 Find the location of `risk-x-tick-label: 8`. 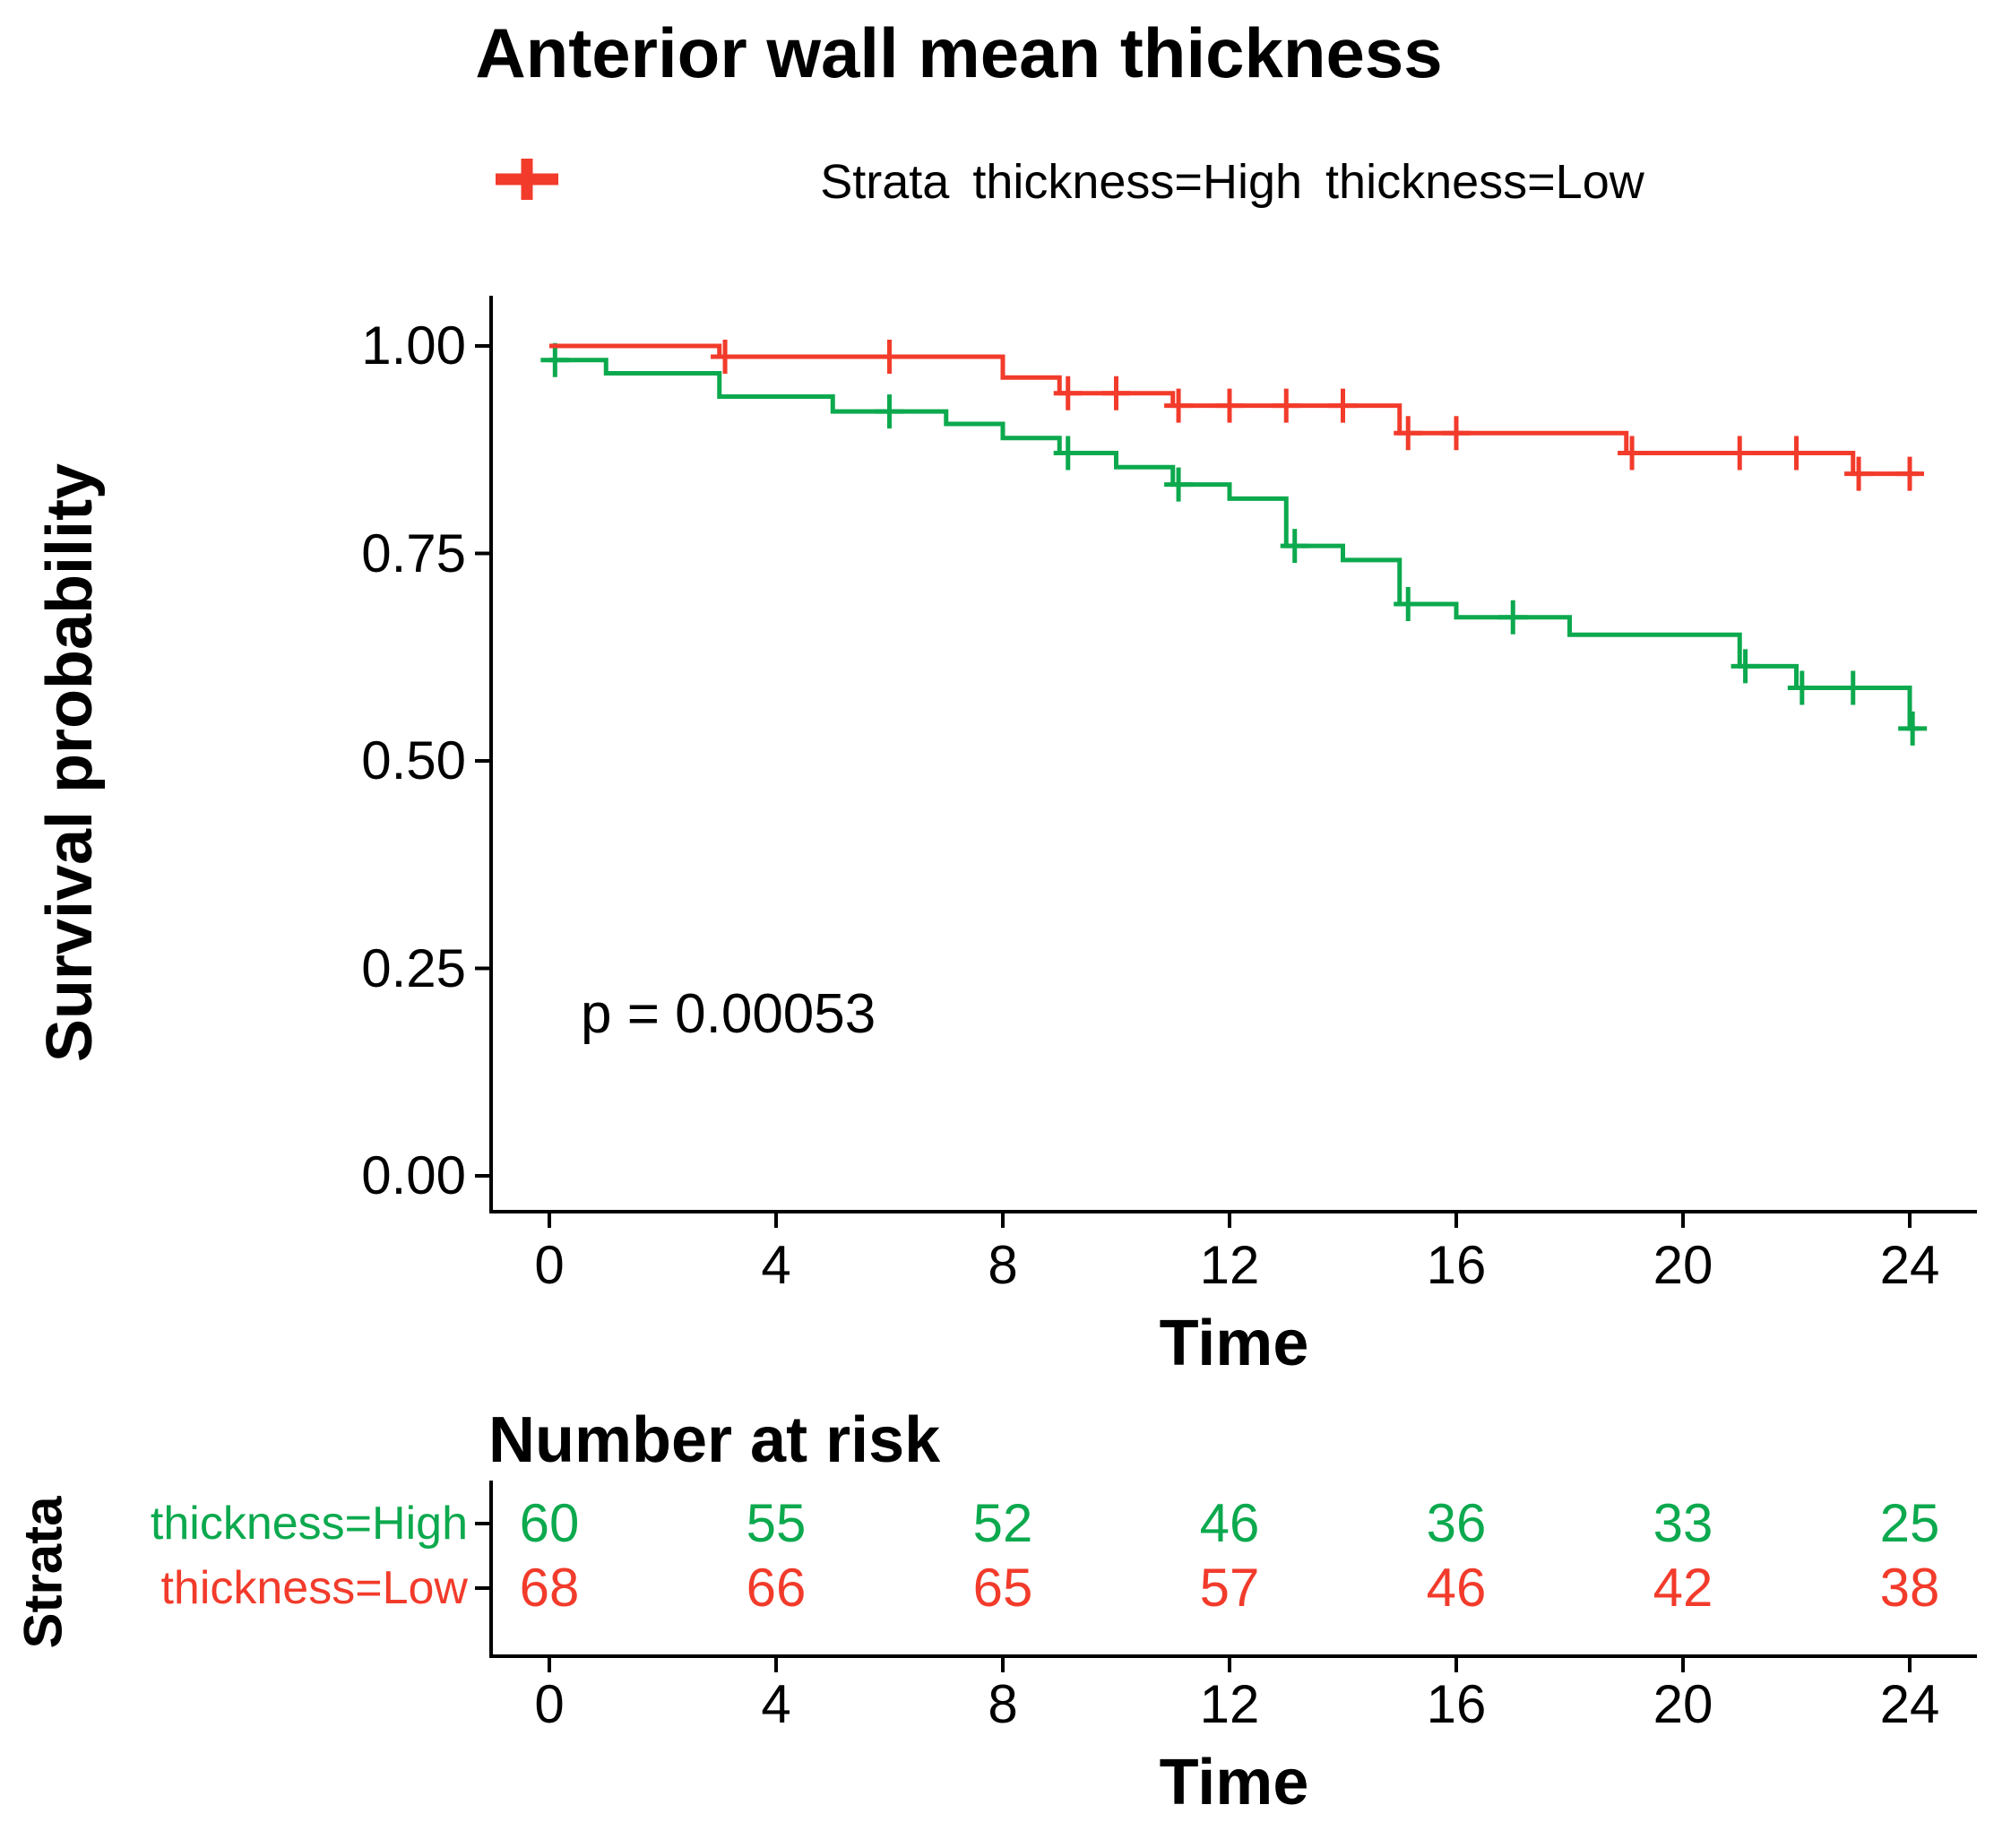

risk-x-tick-label: 8 is located at coordinates (1003, 1704).